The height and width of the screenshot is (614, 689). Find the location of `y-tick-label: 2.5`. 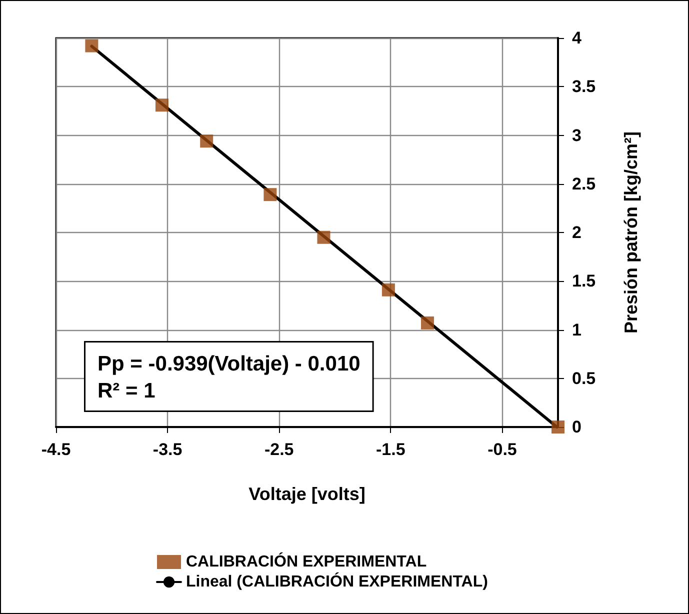

y-tick-label: 2.5 is located at coordinates (584, 184).